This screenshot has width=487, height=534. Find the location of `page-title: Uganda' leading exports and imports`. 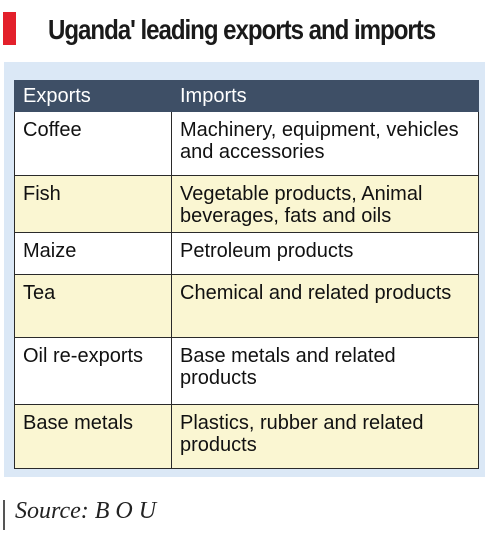

page-title: Uganda' leading exports and imports is located at coordinates (242, 29).